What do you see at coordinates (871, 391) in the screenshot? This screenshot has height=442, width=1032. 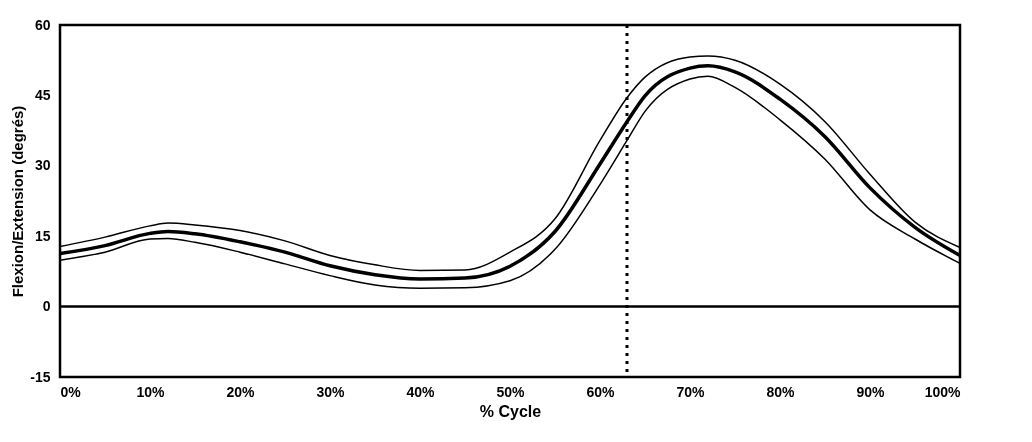 I see `x-tick-label: 90%` at bounding box center [871, 391].